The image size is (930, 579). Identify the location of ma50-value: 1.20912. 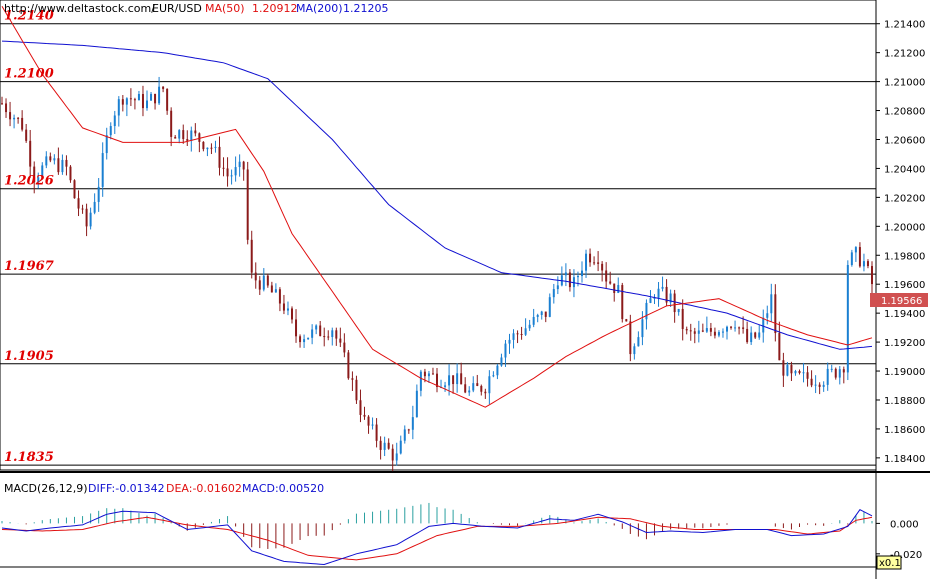
(275, 8).